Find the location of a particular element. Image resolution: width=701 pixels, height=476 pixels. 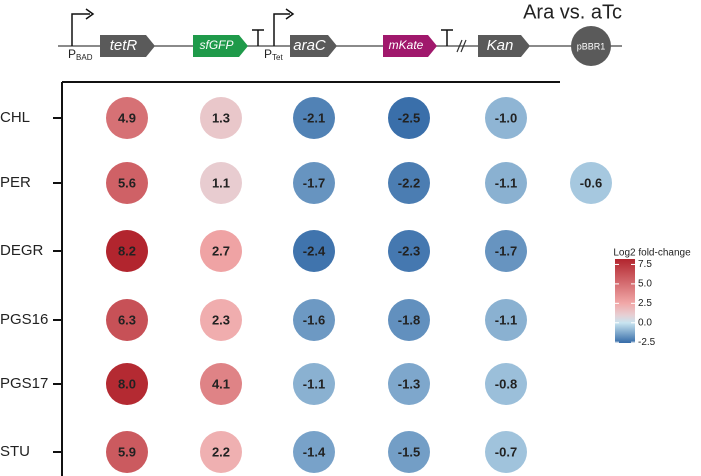

value-label: 8.2 is located at coordinates (127, 250).